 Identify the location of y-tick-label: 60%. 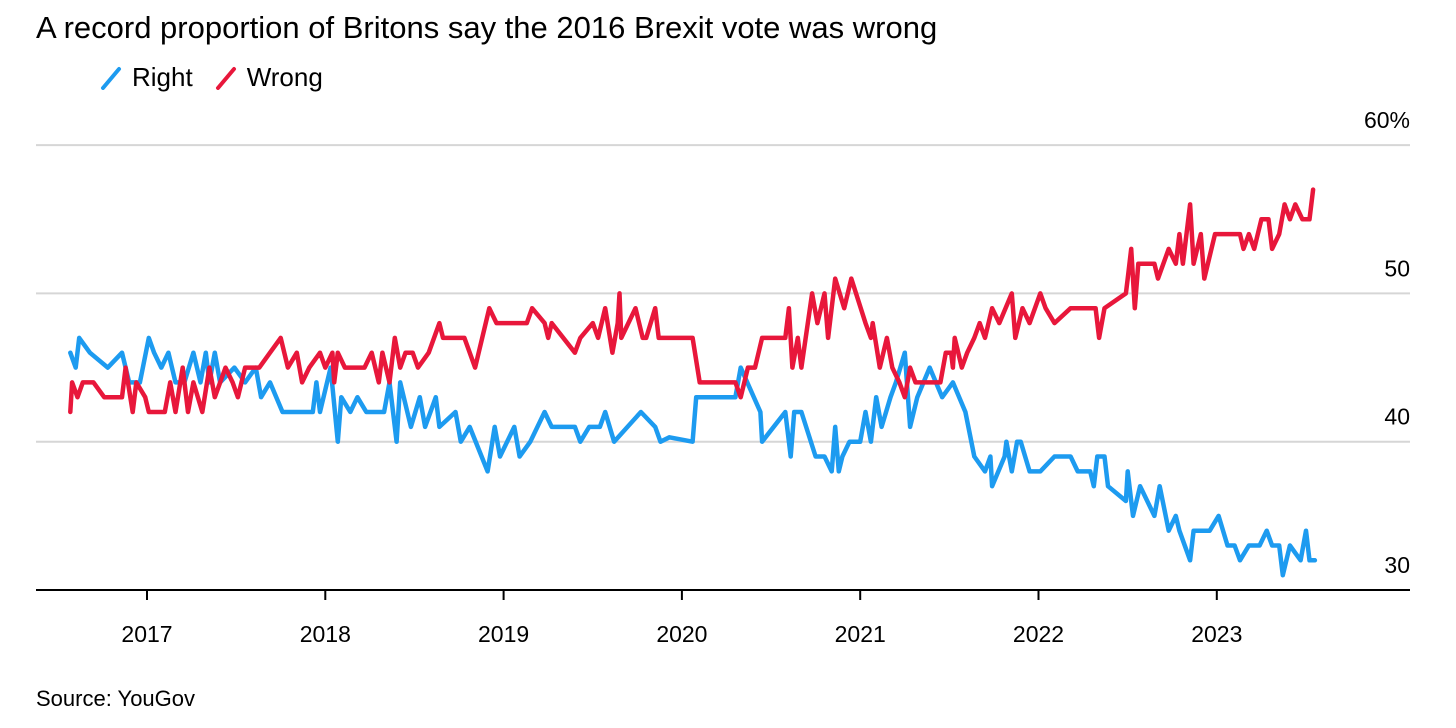
(1387, 120).